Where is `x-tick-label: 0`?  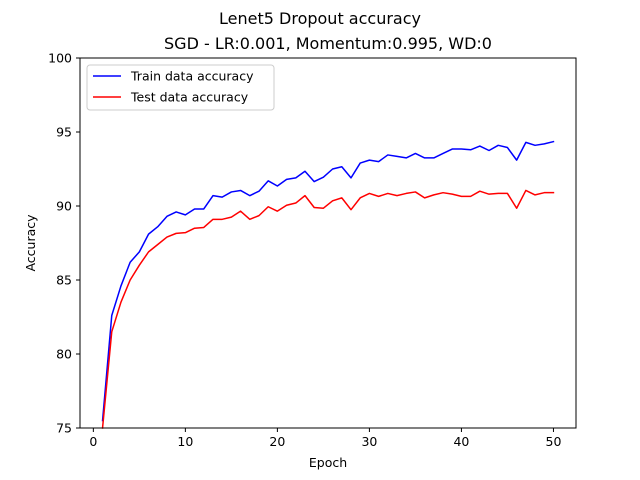
x-tick-label: 0 is located at coordinates (93, 441).